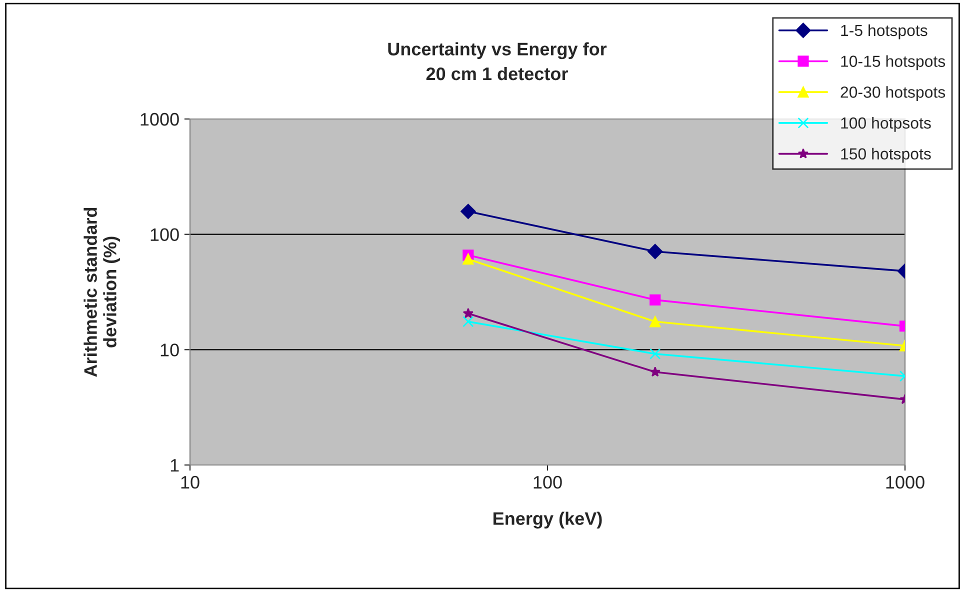 The height and width of the screenshot is (592, 965). I want to click on x-tick-label: 100, so click(548, 482).